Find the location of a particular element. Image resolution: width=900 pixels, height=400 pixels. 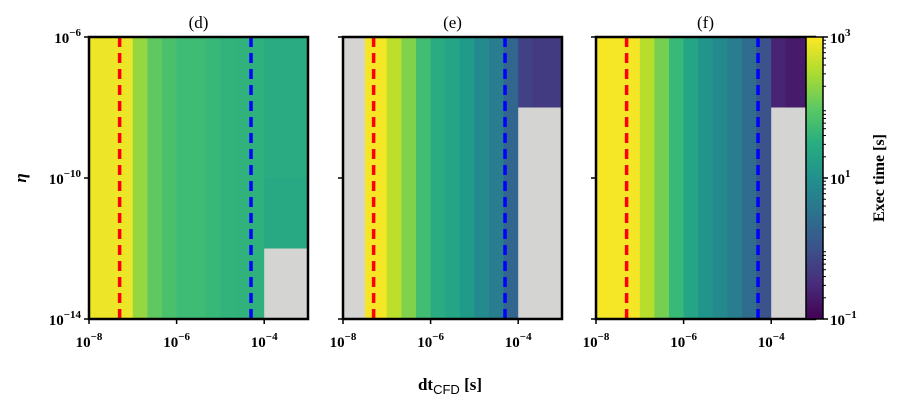

colorbar-tick-label: 10−1 is located at coordinates (843, 319).